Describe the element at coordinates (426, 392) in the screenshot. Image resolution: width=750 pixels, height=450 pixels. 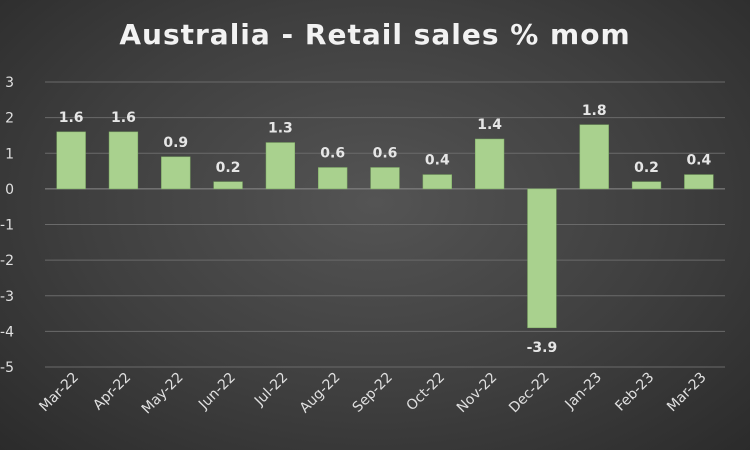
I see `x-tick-label: Oct-22` at that location.